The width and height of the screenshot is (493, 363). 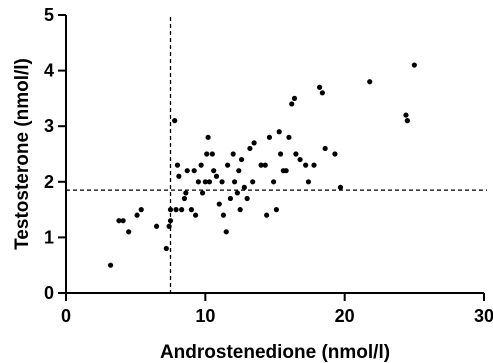 What do you see at coordinates (49, 237) in the screenshot?
I see `y-tick-label: 1` at bounding box center [49, 237].